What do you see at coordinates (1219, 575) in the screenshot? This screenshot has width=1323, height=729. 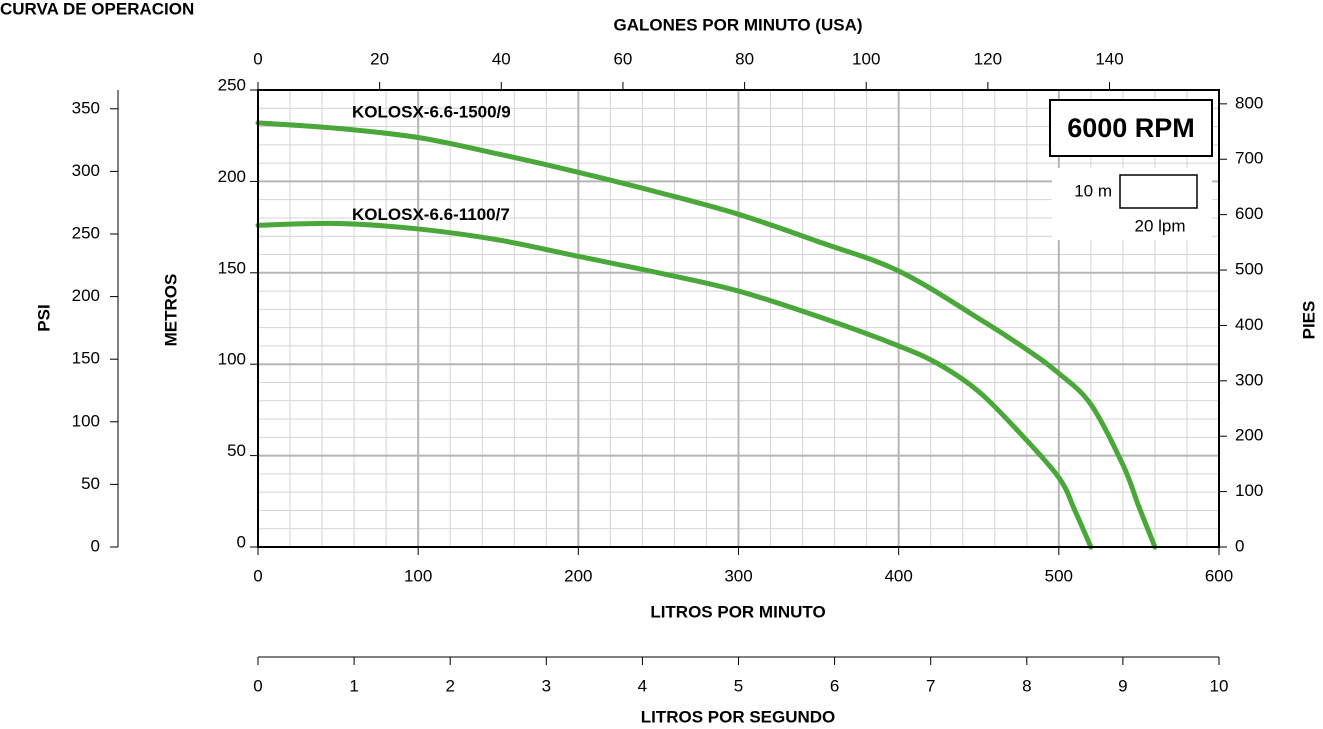 I see `x-tick-label: 600` at bounding box center [1219, 575].